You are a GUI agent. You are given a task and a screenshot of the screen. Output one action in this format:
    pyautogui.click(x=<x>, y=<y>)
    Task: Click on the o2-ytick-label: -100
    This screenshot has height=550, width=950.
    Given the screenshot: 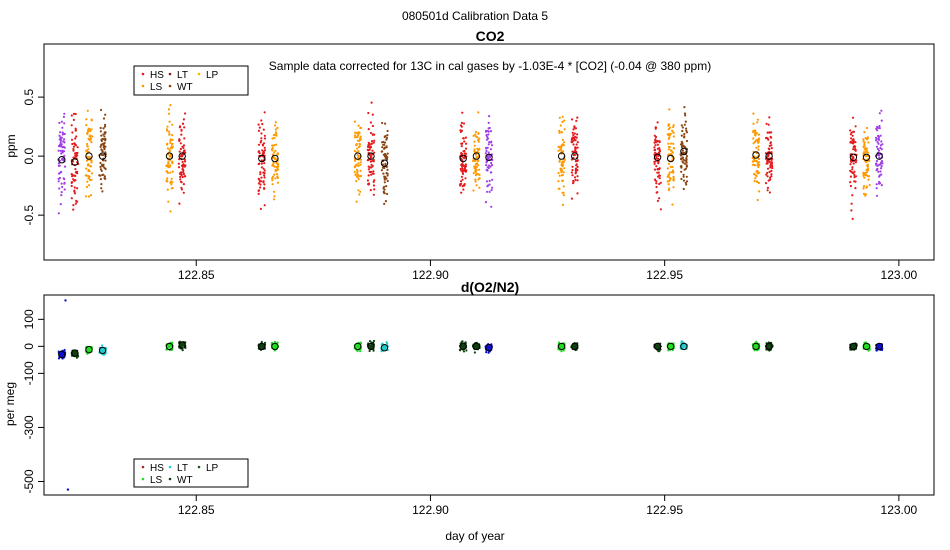 What is the action you would take?
    pyautogui.click(x=29, y=373)
    